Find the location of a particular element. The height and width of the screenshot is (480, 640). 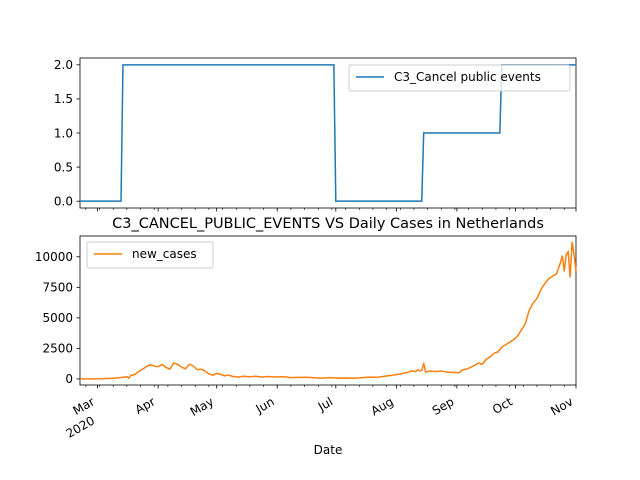

y-tick-label: 2500 is located at coordinates (57, 349).